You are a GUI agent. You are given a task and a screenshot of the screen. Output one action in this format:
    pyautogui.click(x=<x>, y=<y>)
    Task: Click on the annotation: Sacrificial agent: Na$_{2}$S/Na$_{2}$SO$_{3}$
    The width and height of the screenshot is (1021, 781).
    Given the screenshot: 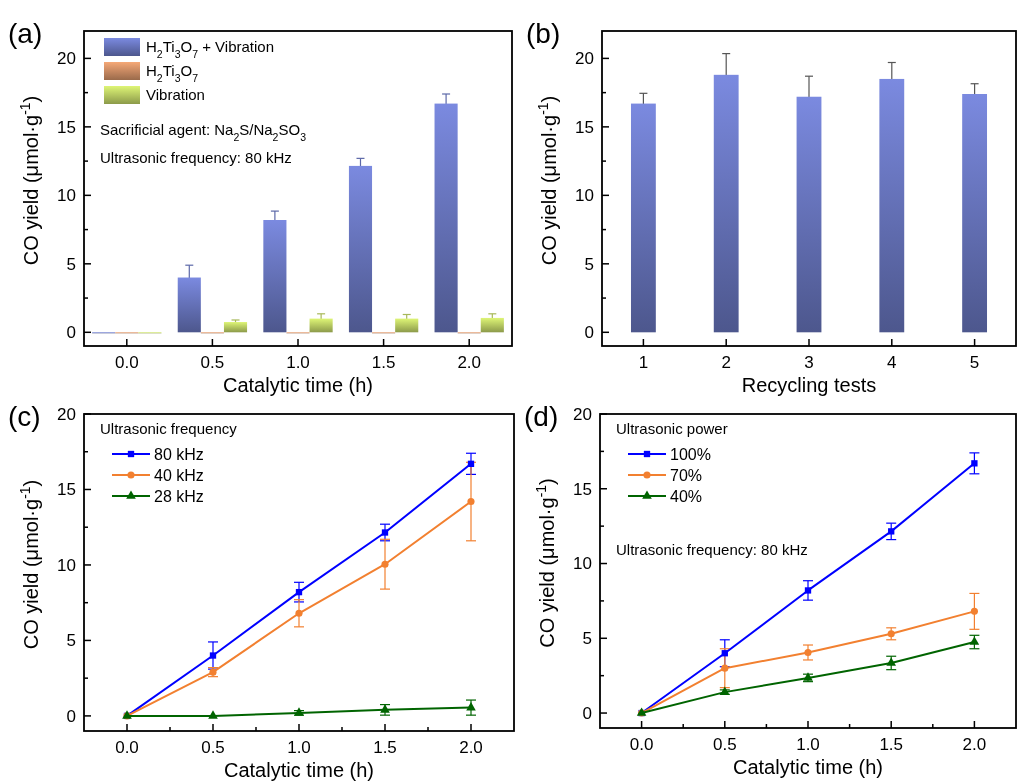 What is the action you would take?
    pyautogui.click(x=203, y=132)
    